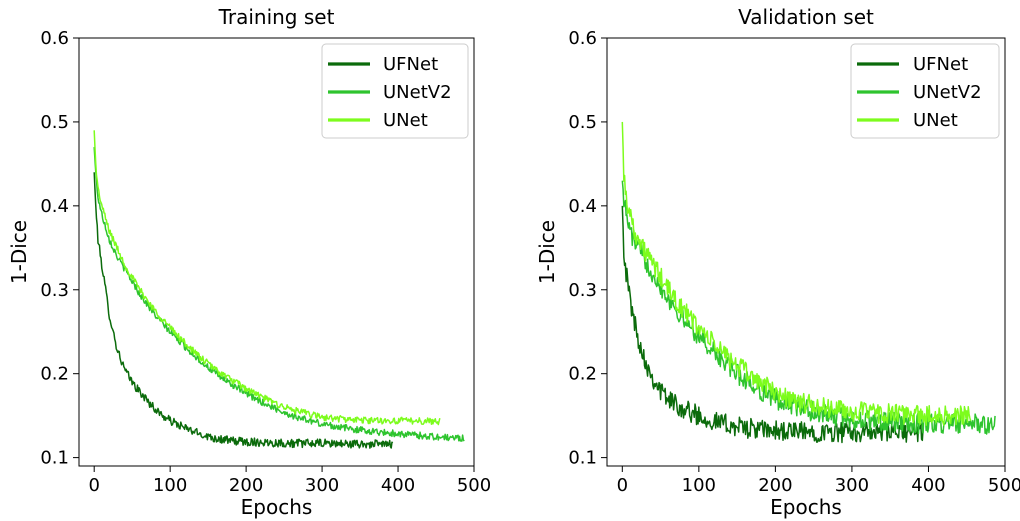 The image size is (1020, 521). I want to click on series-line-ufnet, so click(772, 324).